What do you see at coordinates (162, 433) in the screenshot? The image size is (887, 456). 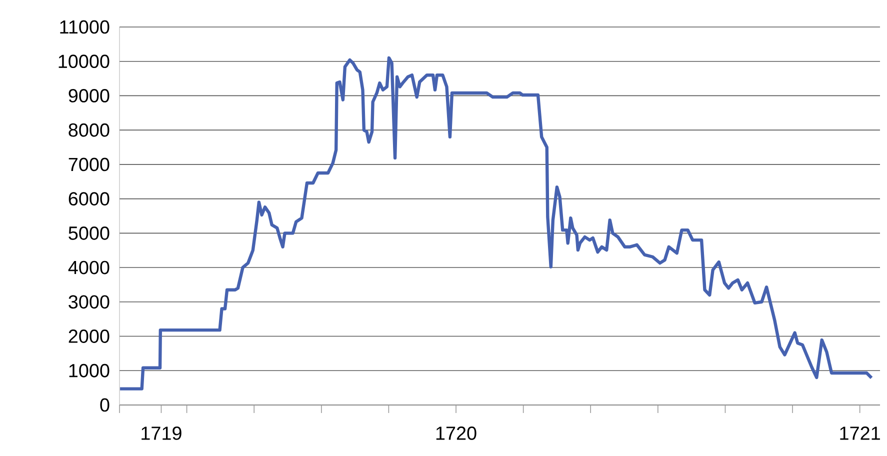 I see `x-tick-label: 1719` at bounding box center [162, 433].